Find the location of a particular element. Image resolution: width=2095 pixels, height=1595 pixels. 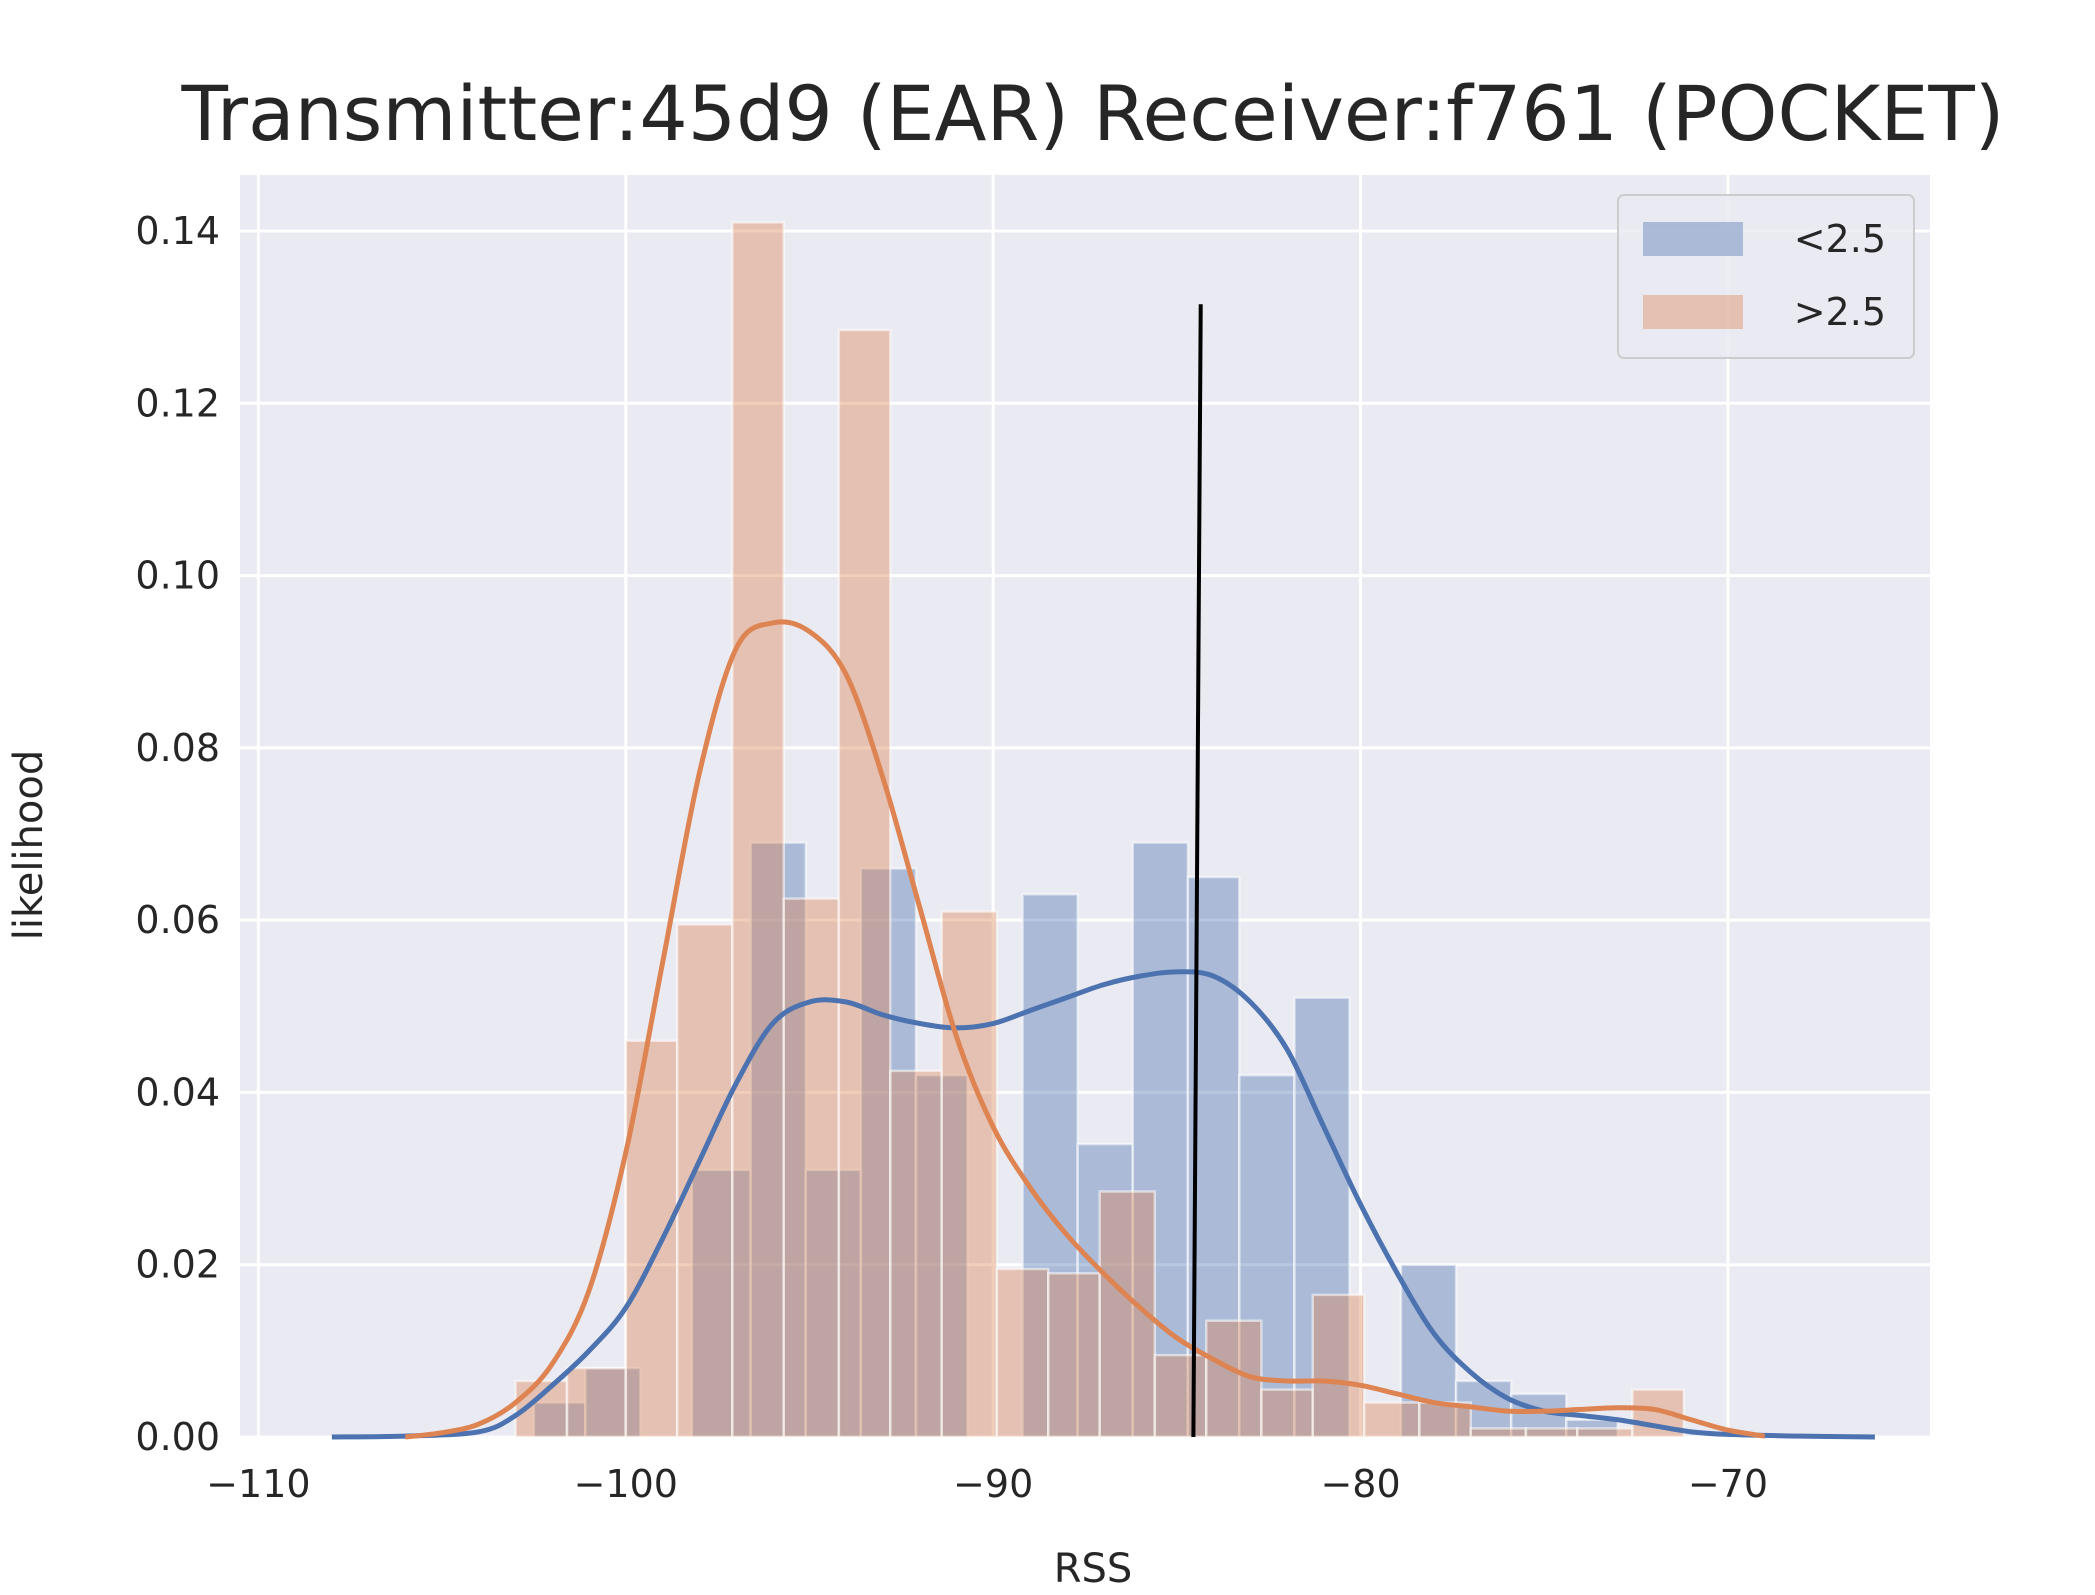

y-tick-label: 0.14 is located at coordinates (177, 231).